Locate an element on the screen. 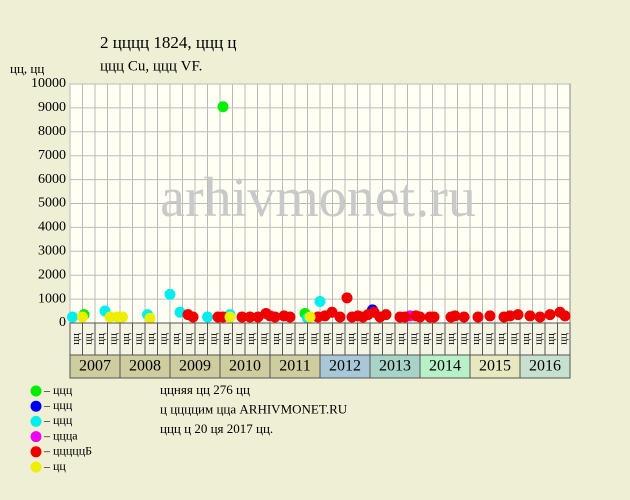 The image size is (630, 500). year-label: 2011 is located at coordinates (294, 366).